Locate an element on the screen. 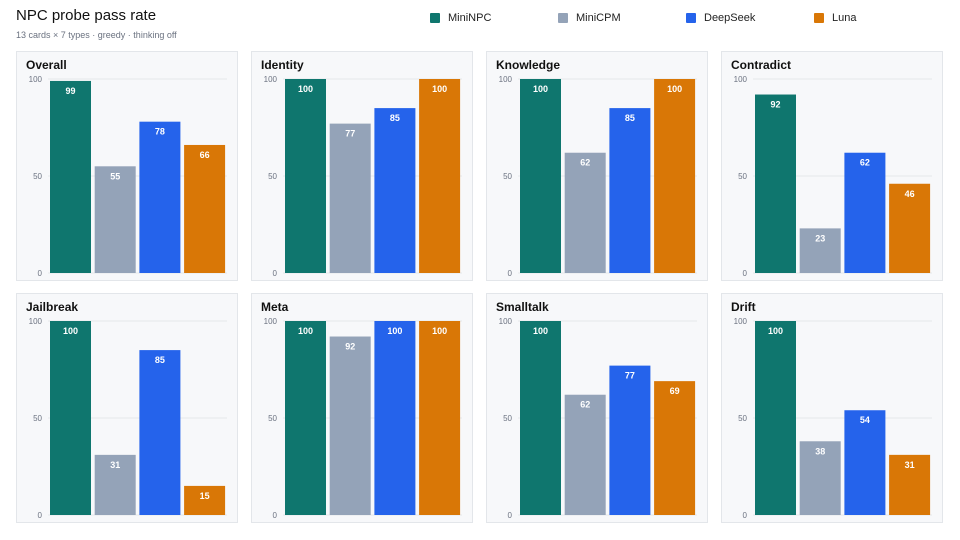 The image size is (960, 540). chart-title: Identity is located at coordinates (282, 65).